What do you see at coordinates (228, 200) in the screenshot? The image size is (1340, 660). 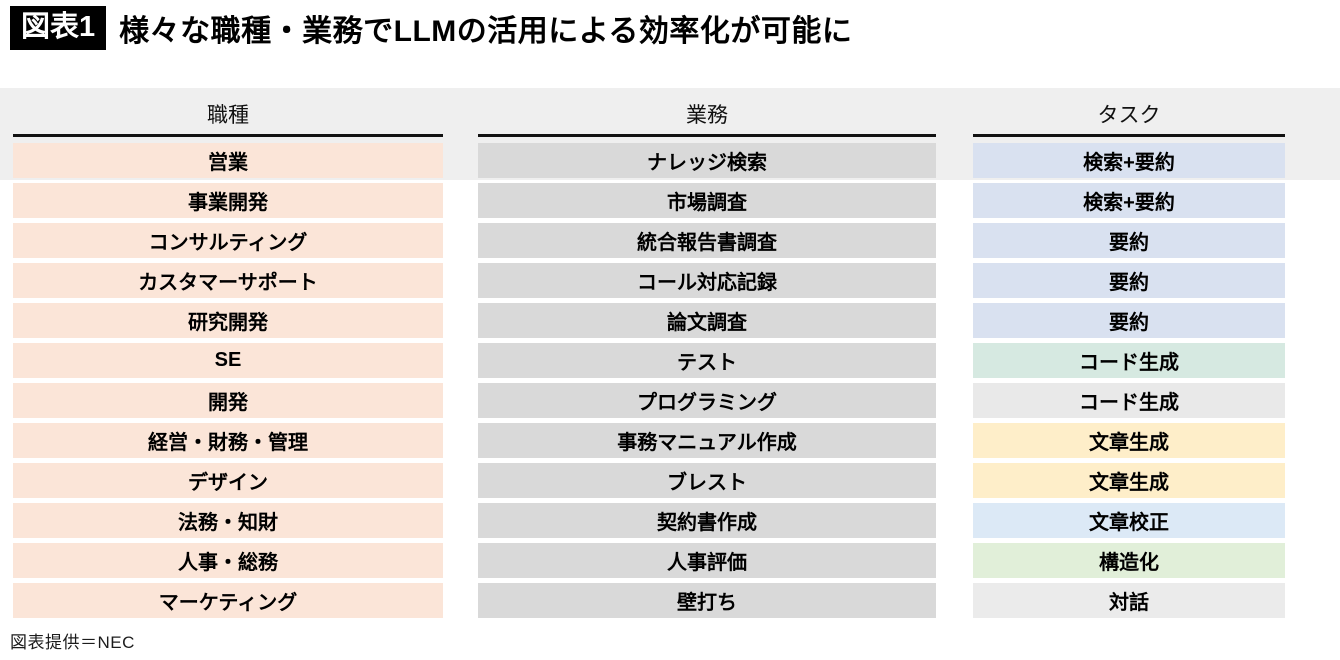 I see `role-cell: 事業開発` at bounding box center [228, 200].